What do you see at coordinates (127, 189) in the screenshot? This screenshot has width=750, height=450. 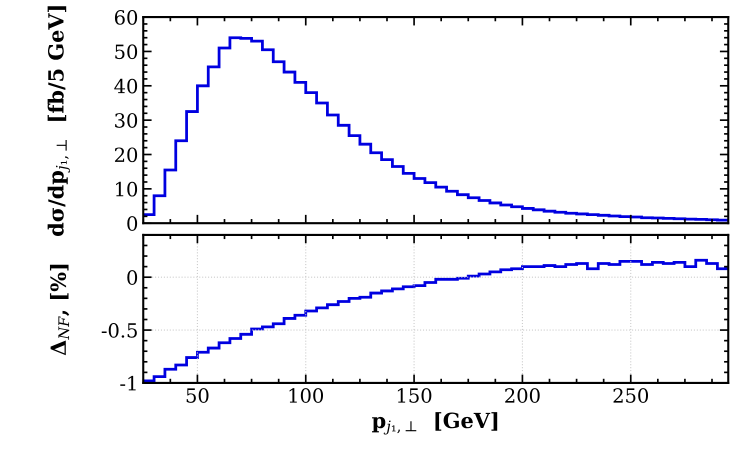 I see `y-tick-label: 10` at bounding box center [127, 189].